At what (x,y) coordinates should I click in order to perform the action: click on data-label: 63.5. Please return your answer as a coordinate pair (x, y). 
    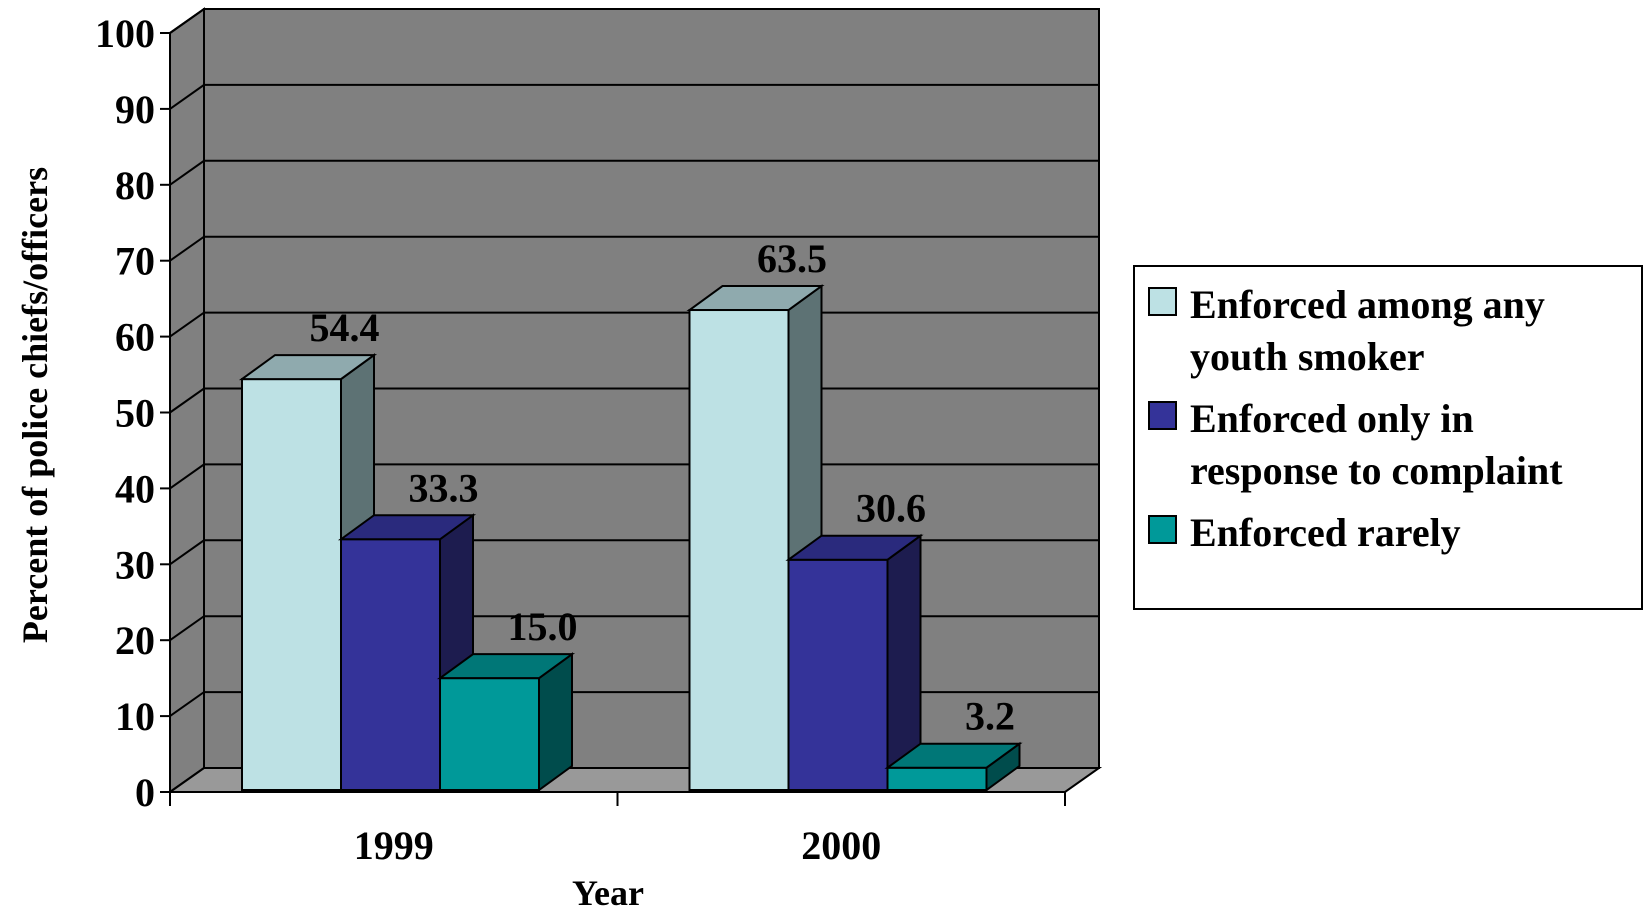
    Looking at the image, I should click on (792, 258).